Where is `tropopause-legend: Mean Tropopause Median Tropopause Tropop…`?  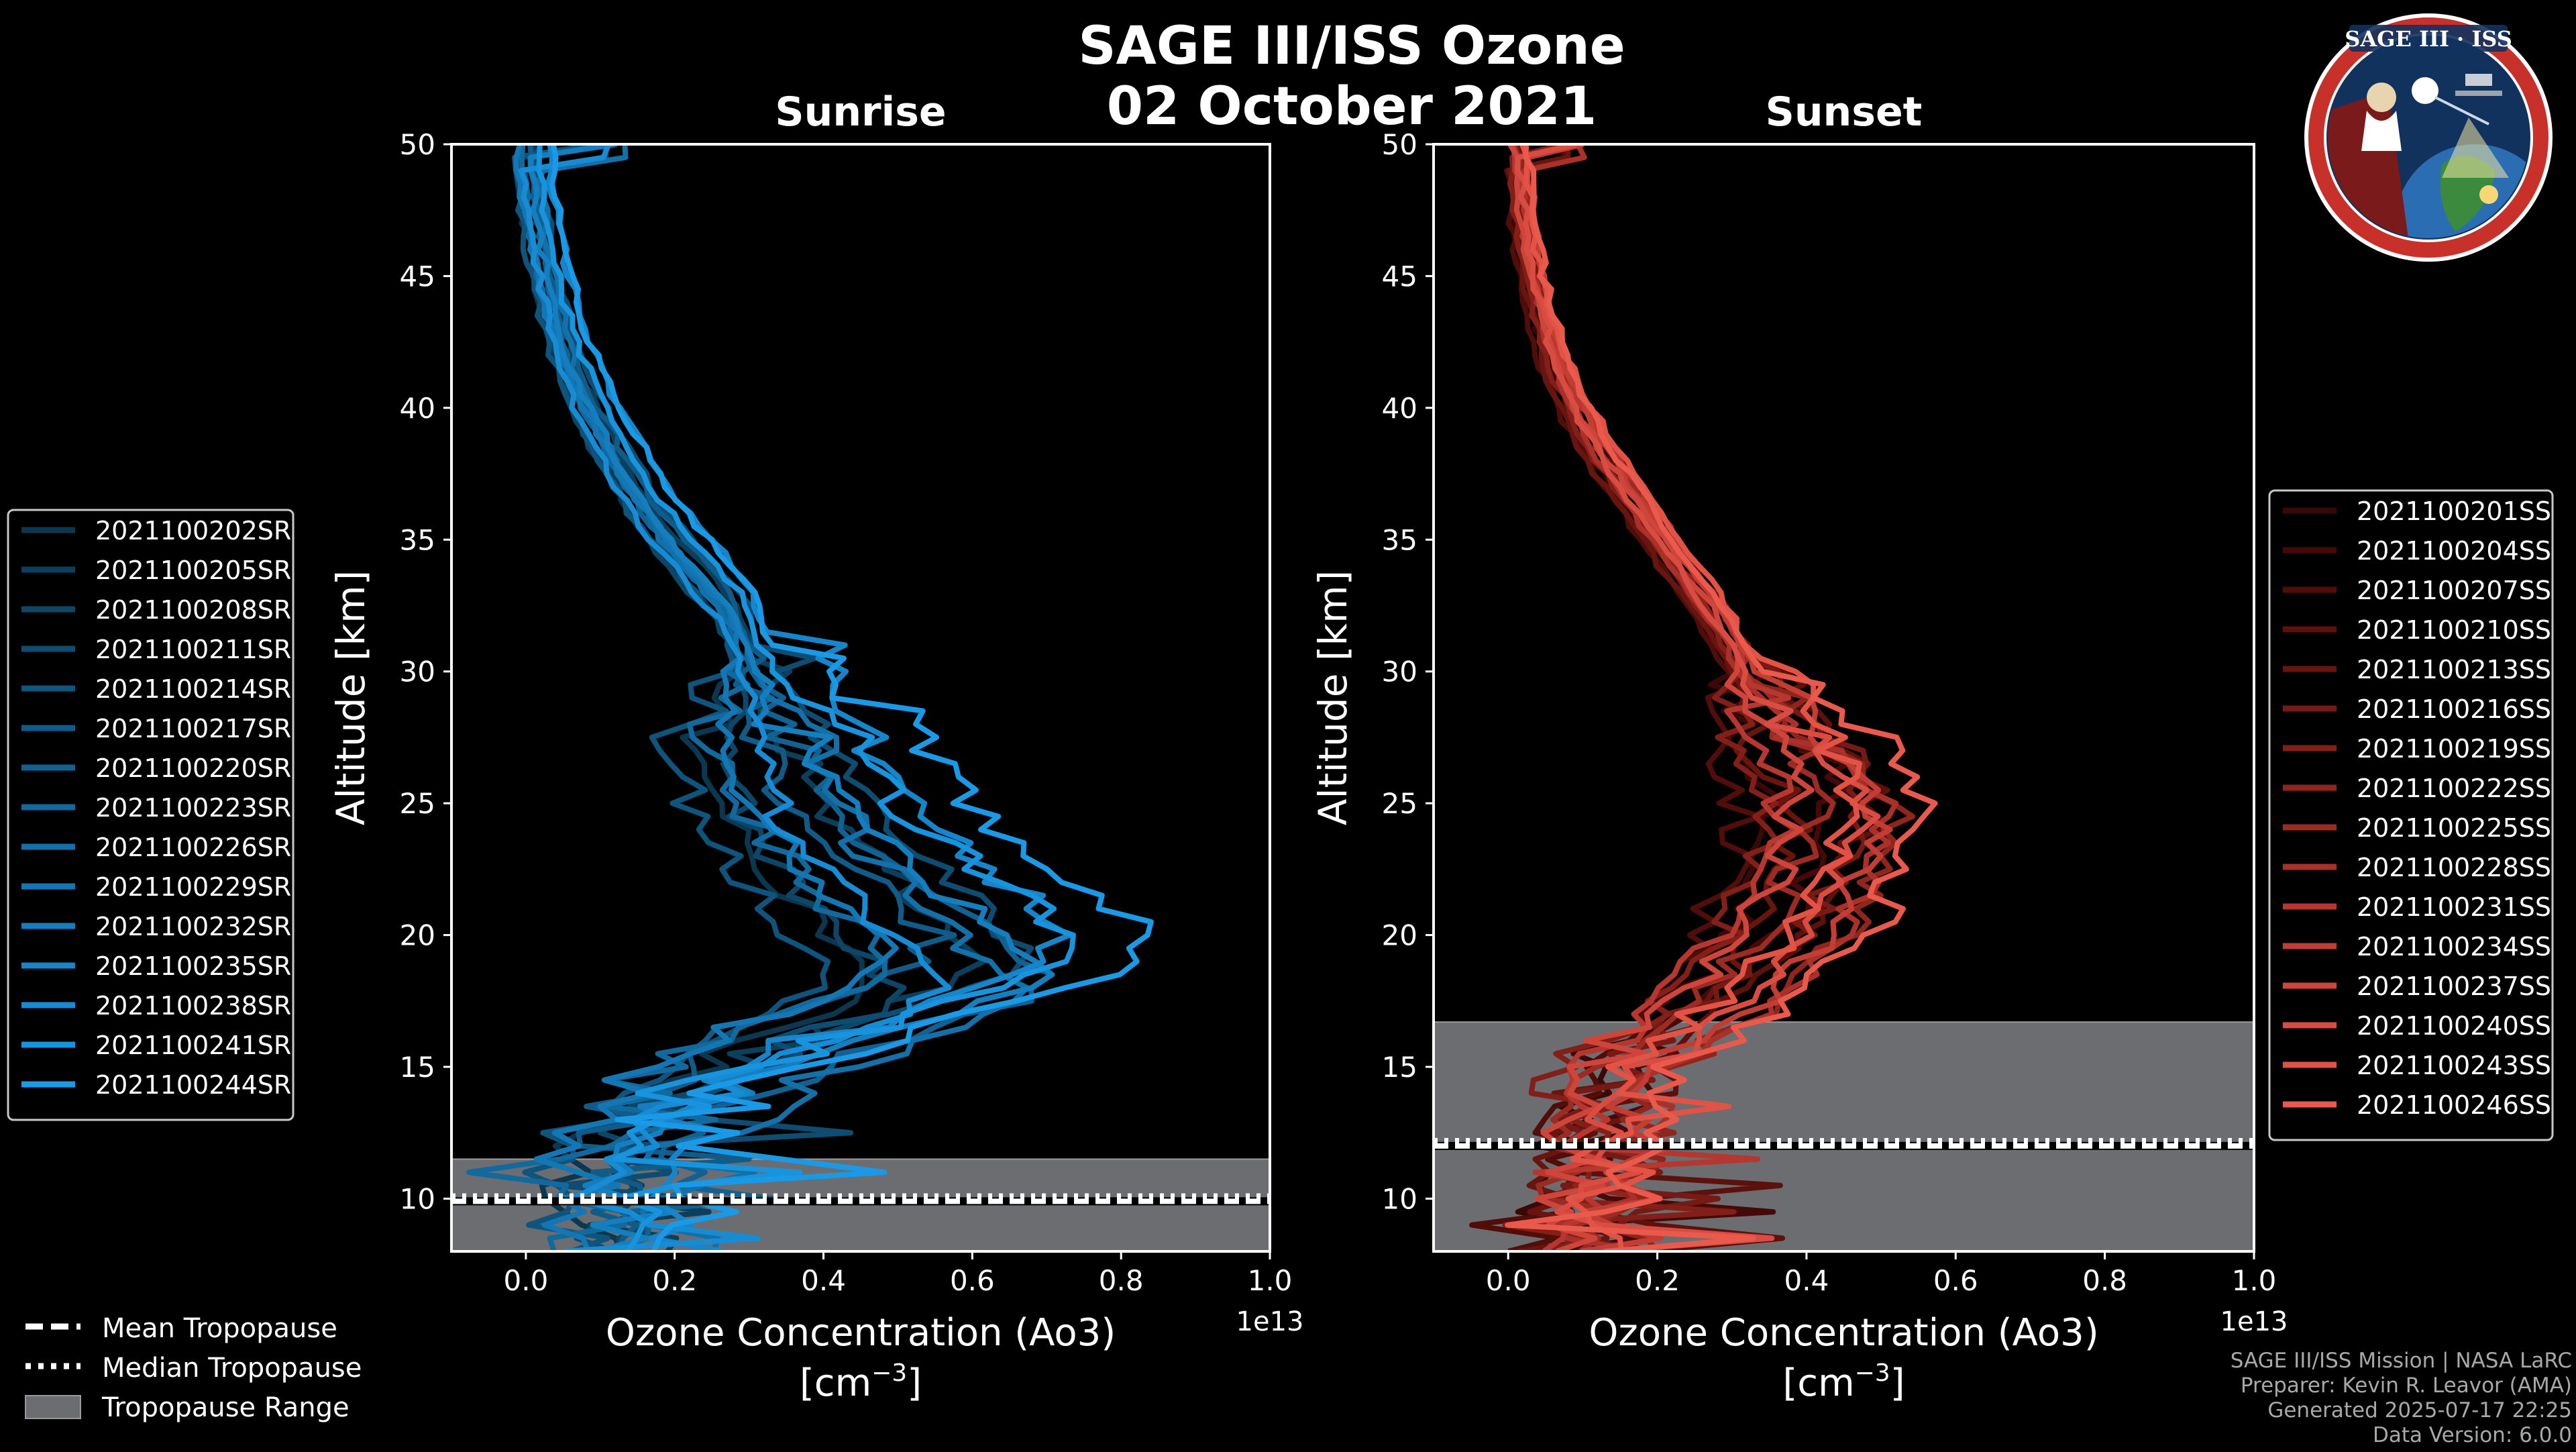 tropopause-legend: Mean Tropopause Median Tropopause Tropop… is located at coordinates (193, 1368).